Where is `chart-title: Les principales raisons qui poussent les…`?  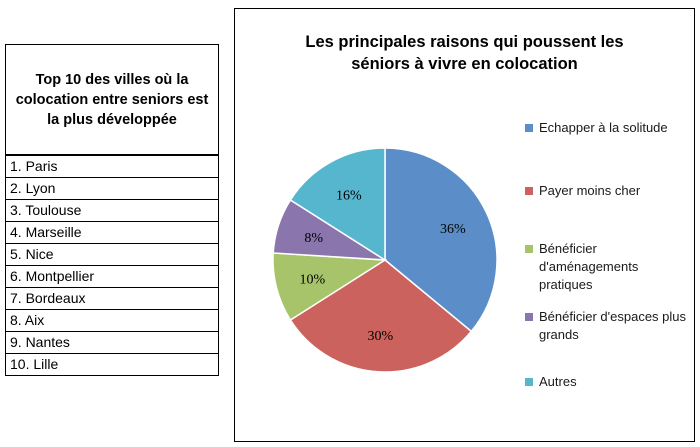
chart-title: Les principales raisons qui poussent les… is located at coordinates (464, 53).